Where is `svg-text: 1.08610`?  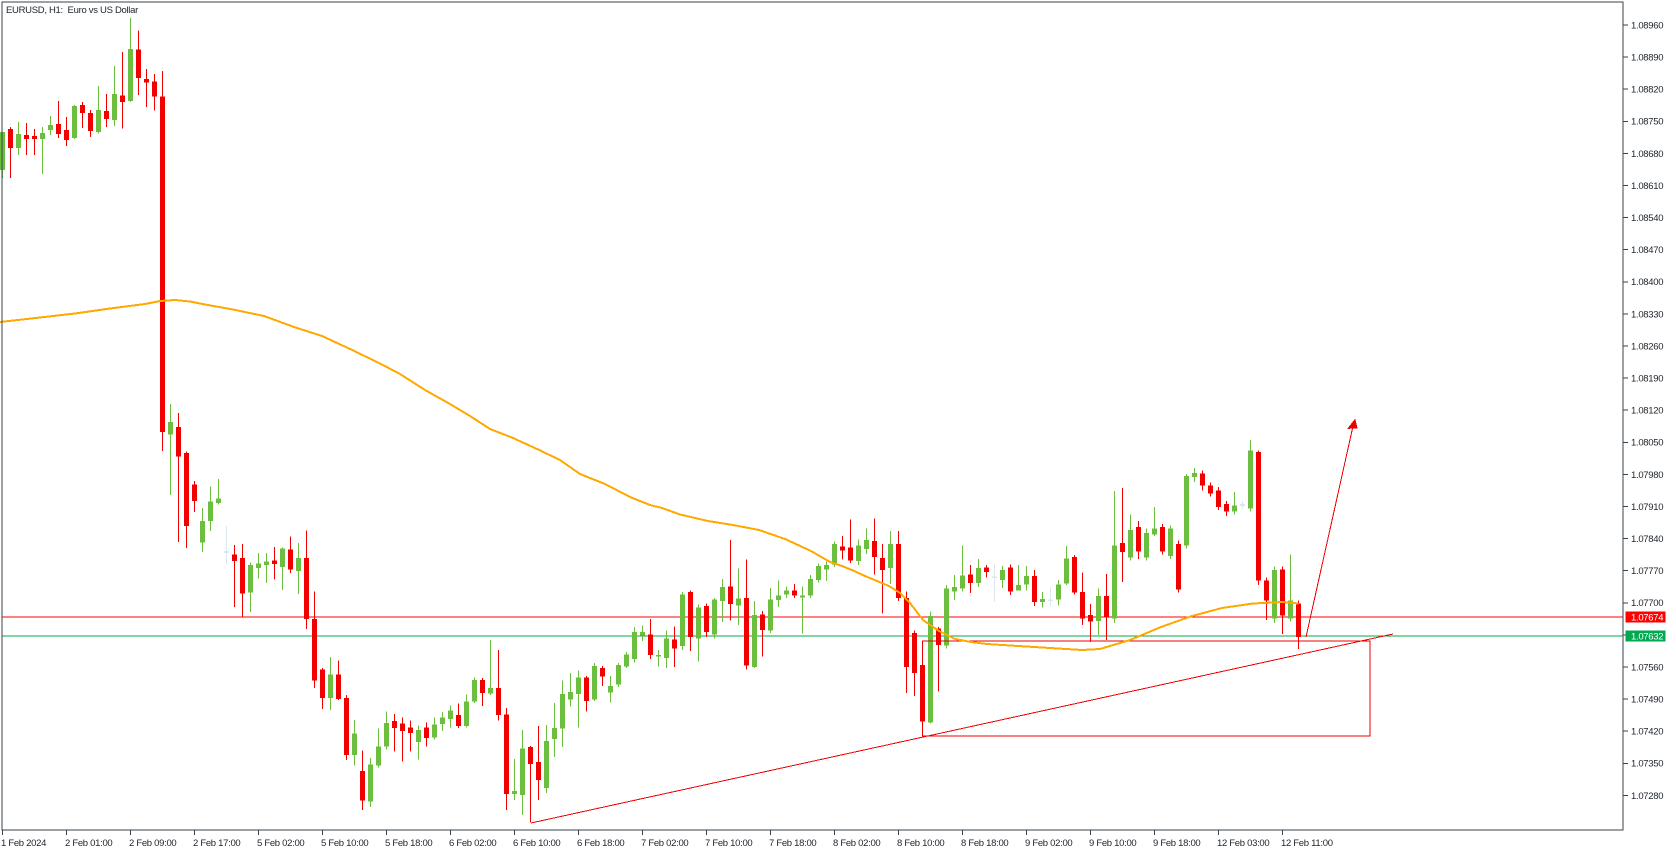
svg-text: 1.08610 is located at coordinates (1647, 186).